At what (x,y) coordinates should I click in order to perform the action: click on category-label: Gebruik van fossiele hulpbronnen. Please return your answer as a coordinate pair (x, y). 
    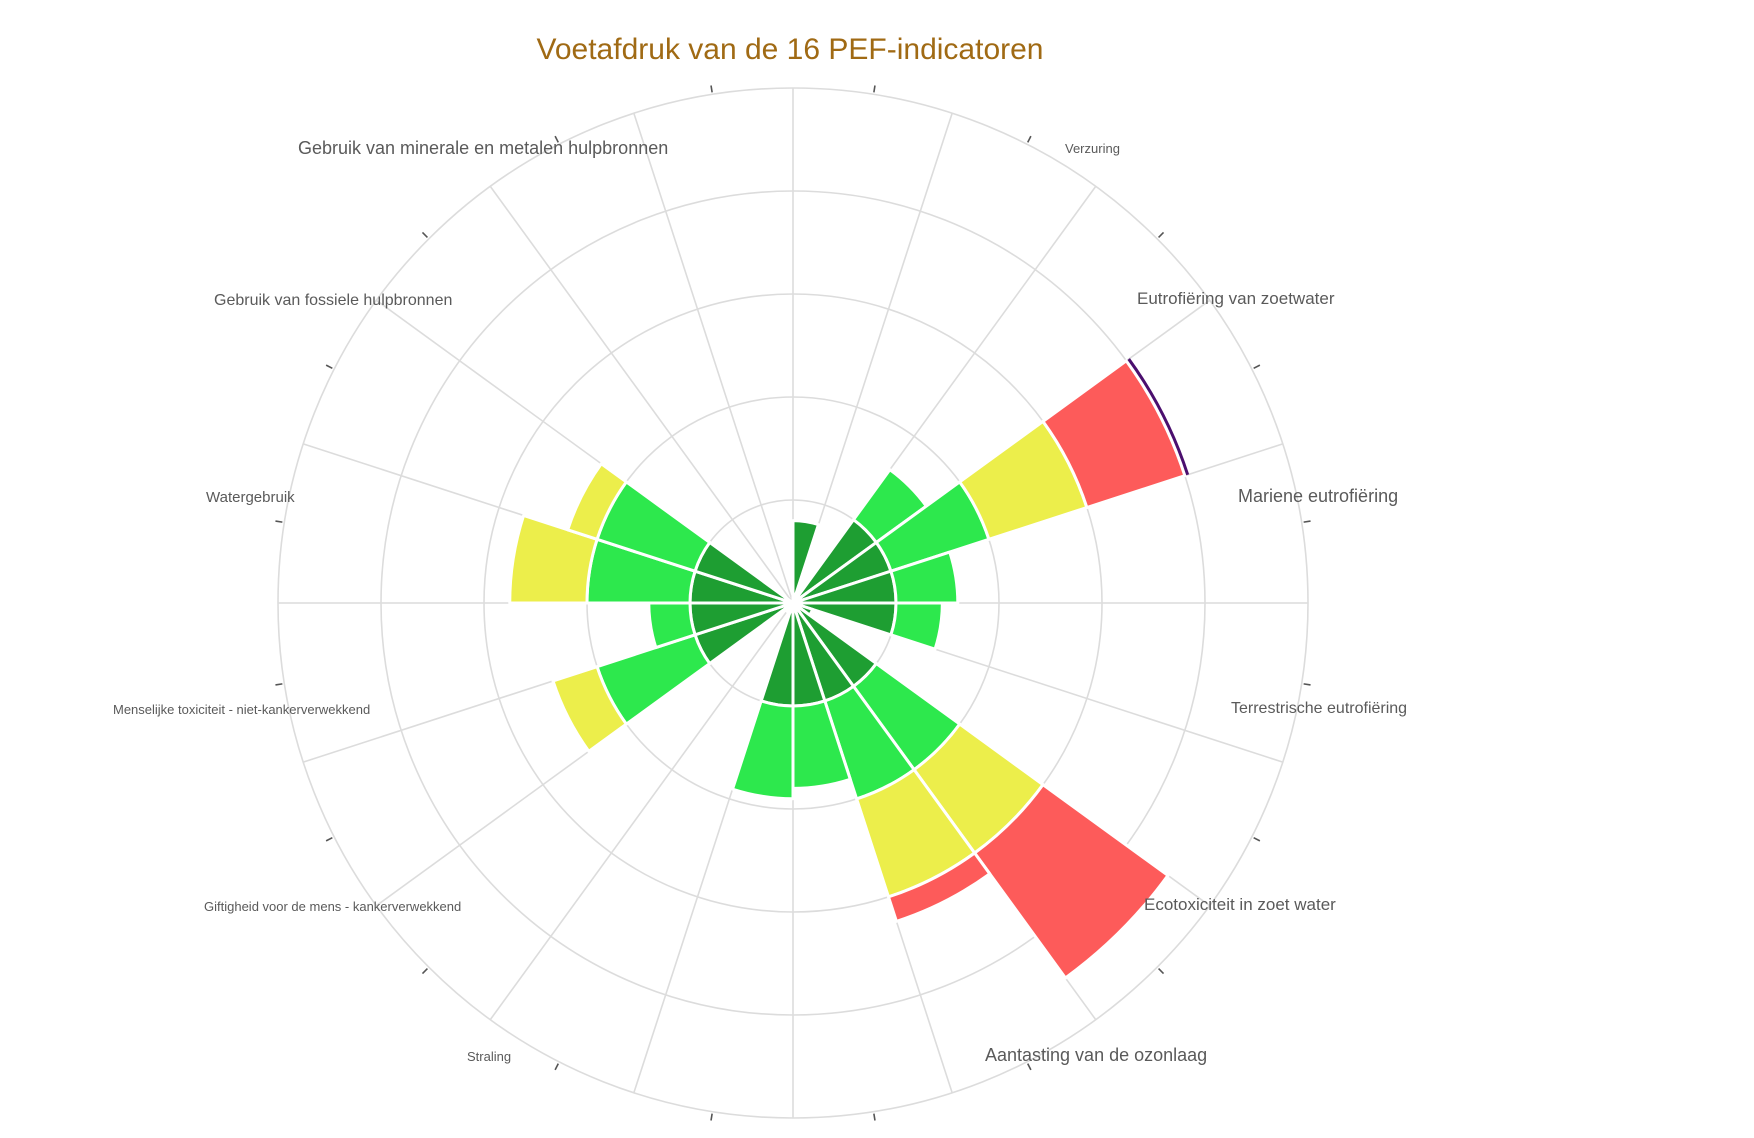
    Looking at the image, I should click on (333, 300).